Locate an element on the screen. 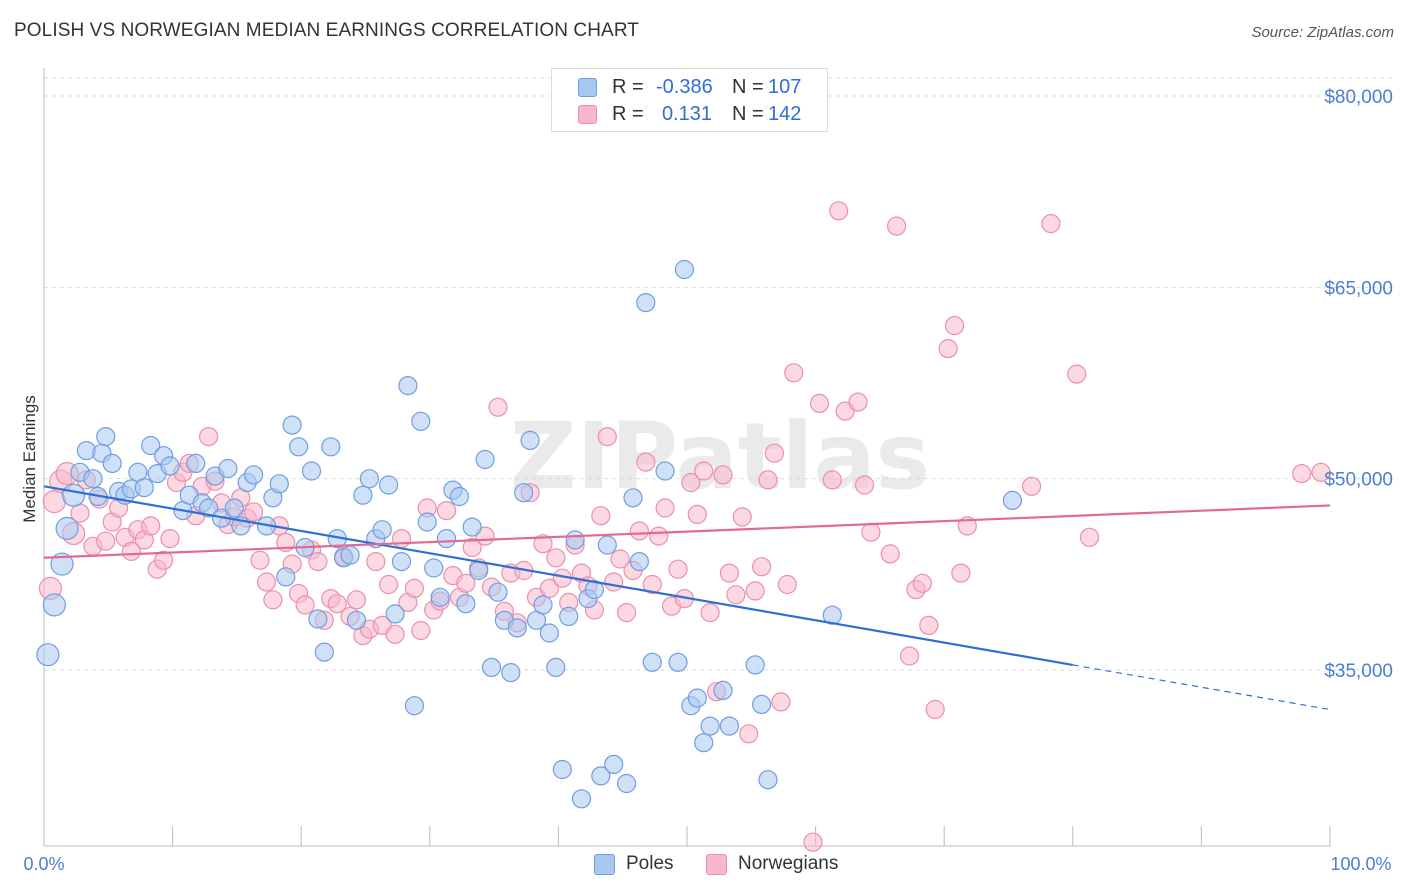 The width and height of the screenshot is (1406, 892). norwegians-n-value: 142 is located at coordinates (785, 114).